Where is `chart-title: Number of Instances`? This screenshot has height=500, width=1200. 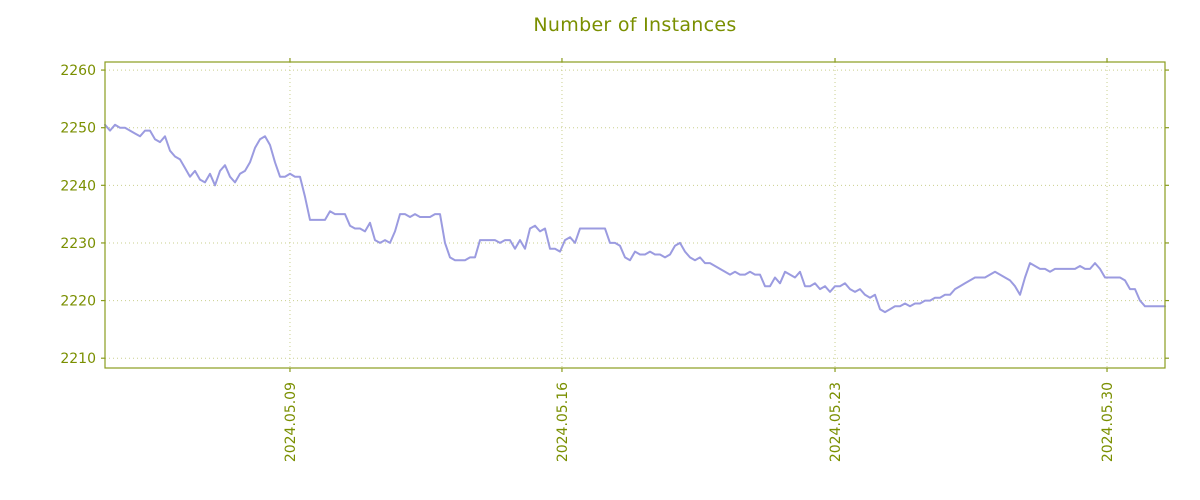
chart-title: Number of Instances is located at coordinates (635, 25).